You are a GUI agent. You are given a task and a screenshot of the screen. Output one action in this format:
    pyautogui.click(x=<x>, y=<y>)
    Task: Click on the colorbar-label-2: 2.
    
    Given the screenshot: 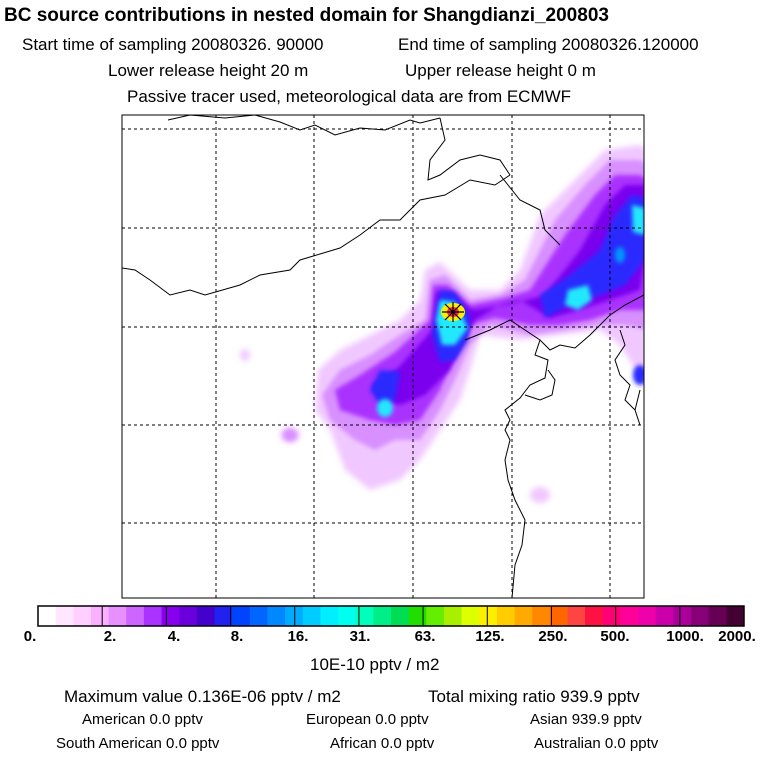 What is the action you would take?
    pyautogui.click(x=110, y=636)
    